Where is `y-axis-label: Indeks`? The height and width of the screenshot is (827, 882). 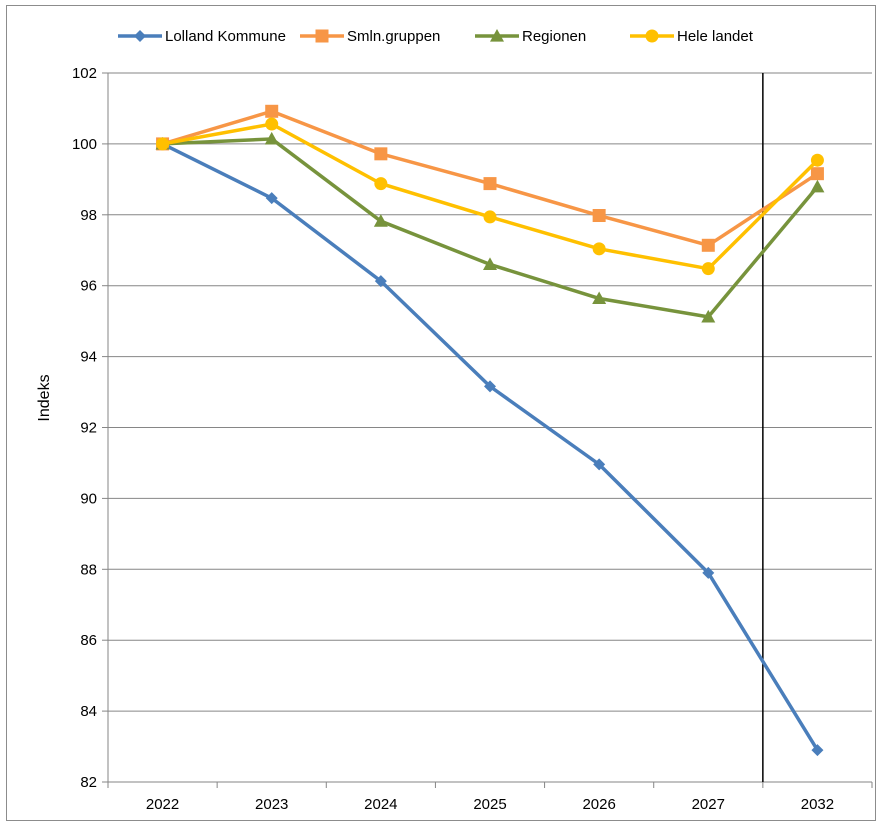
y-axis-label: Indeks is located at coordinates (44, 397).